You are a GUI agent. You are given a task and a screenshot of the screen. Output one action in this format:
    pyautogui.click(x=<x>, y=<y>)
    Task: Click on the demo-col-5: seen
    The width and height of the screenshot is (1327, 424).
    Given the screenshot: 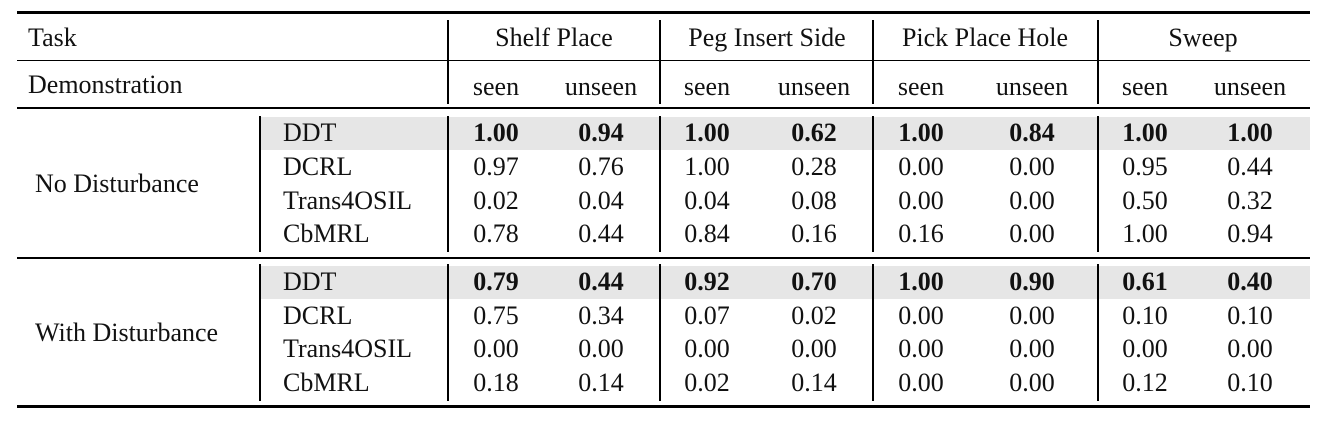 What is the action you would take?
    pyautogui.click(x=921, y=86)
    